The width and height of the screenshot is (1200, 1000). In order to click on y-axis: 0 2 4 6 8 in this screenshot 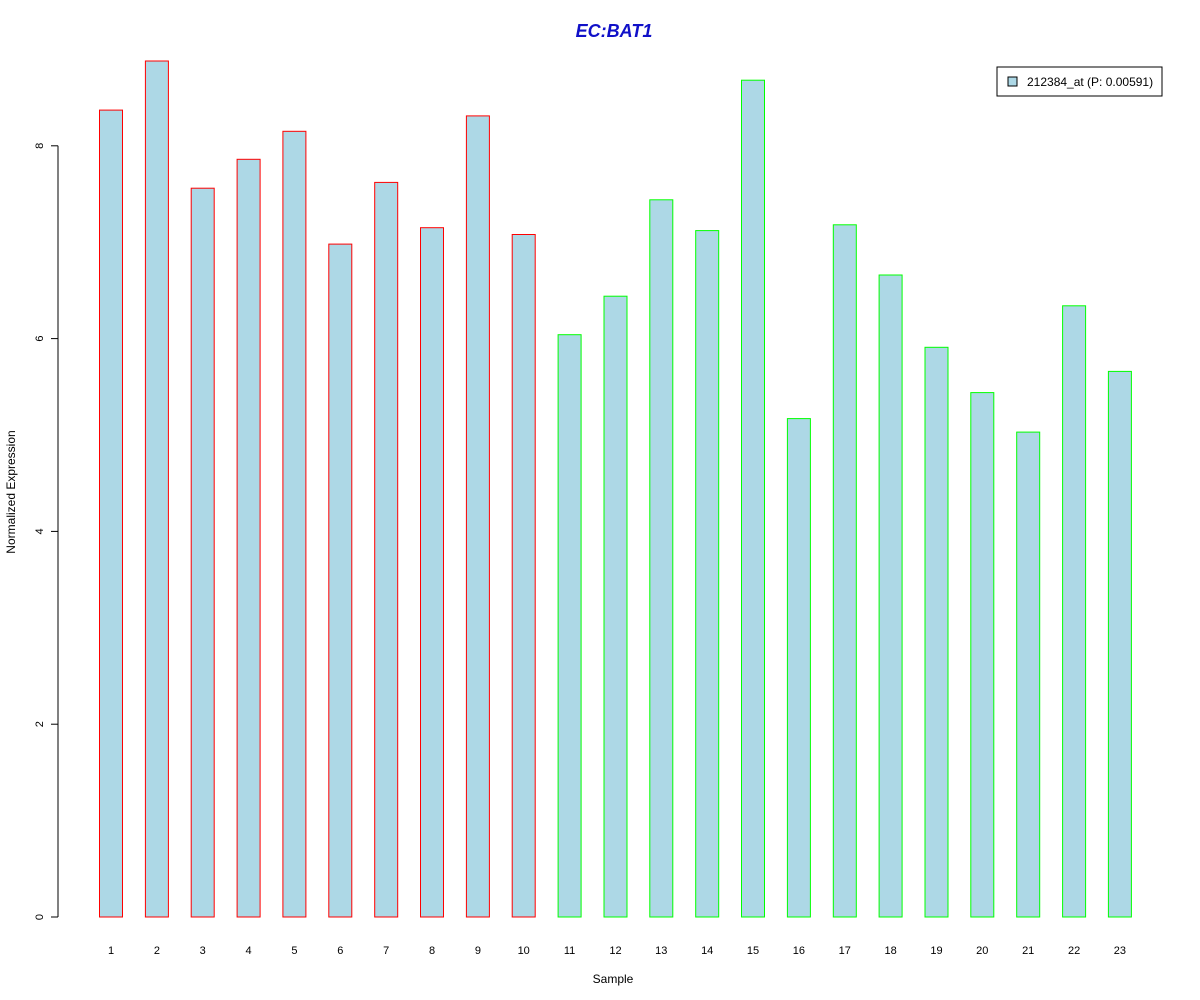, I will do `click(46, 531)`.